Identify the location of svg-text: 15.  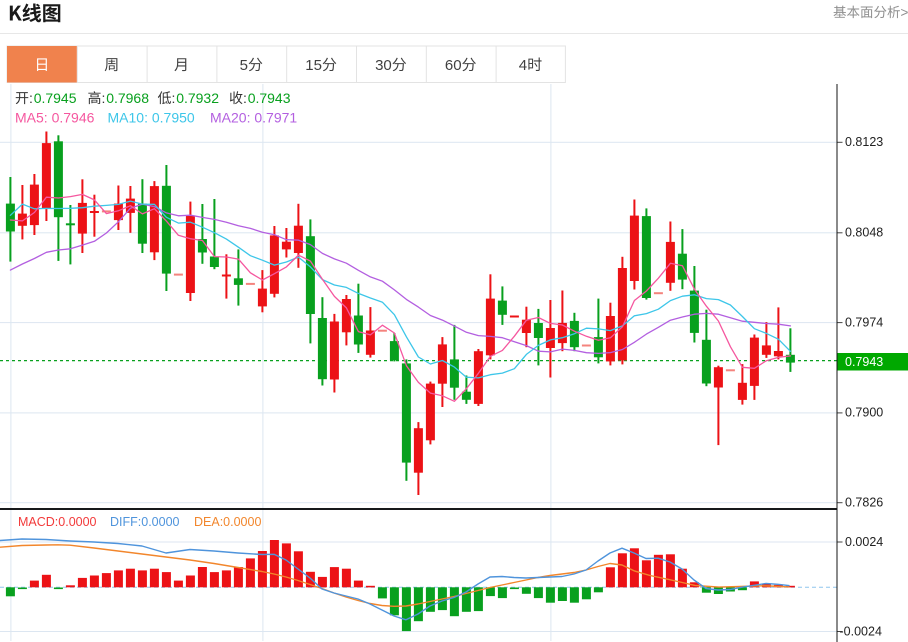
(313, 65).